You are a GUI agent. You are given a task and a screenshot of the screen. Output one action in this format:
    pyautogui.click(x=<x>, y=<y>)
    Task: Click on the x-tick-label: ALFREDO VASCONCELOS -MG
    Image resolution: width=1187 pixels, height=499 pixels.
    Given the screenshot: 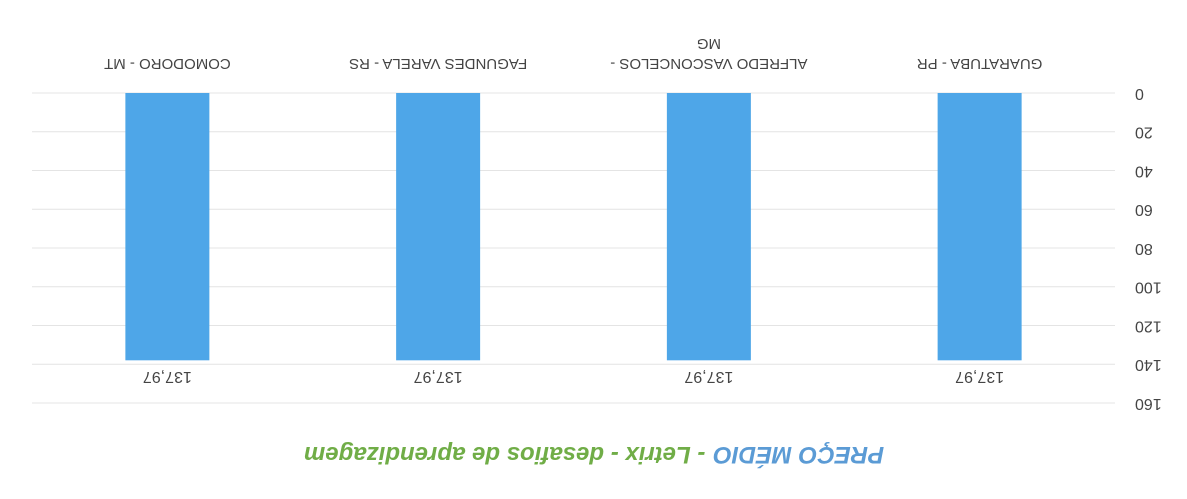 What is the action you would take?
    pyautogui.click(x=708, y=53)
    